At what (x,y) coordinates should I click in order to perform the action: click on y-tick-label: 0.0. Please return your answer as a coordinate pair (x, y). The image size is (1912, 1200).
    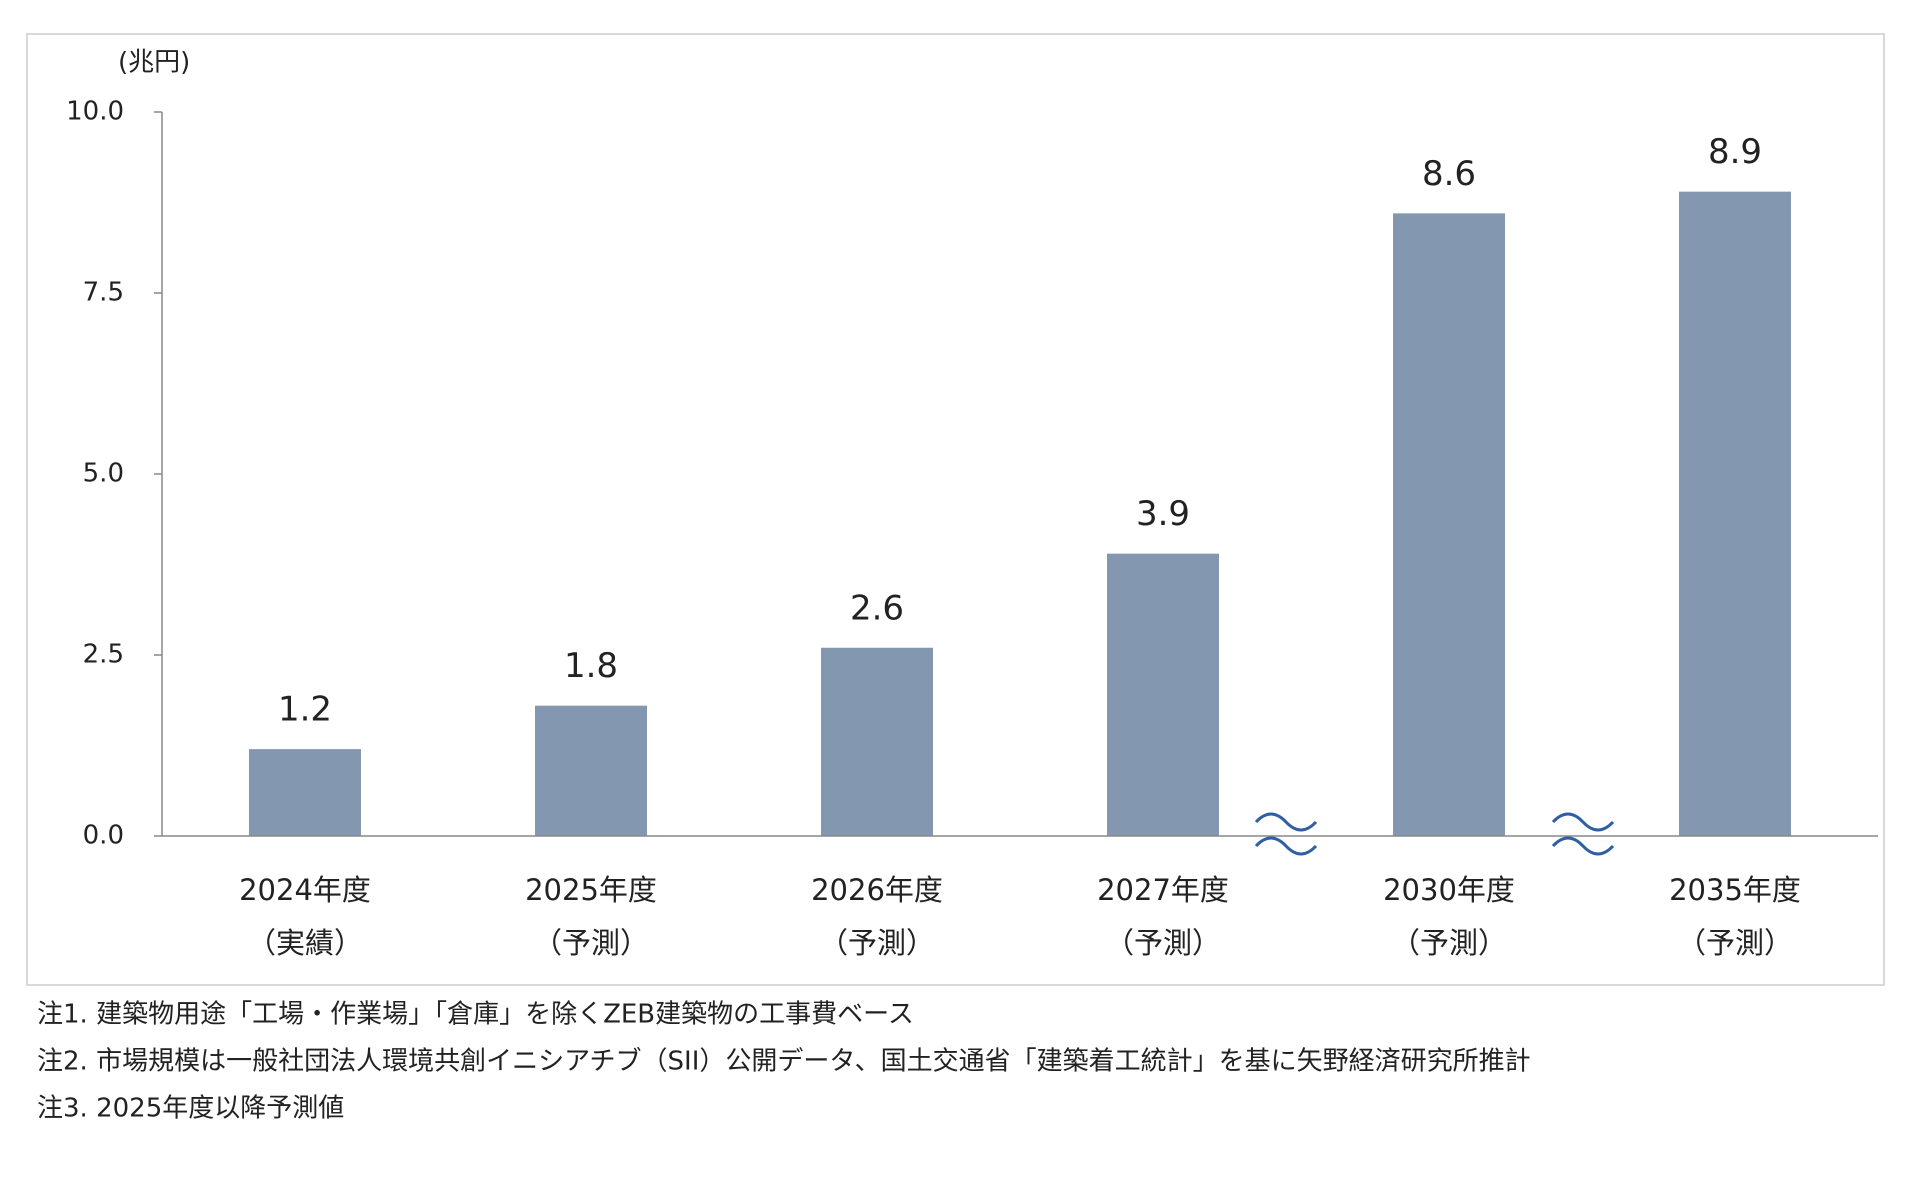
    Looking at the image, I should click on (103, 836).